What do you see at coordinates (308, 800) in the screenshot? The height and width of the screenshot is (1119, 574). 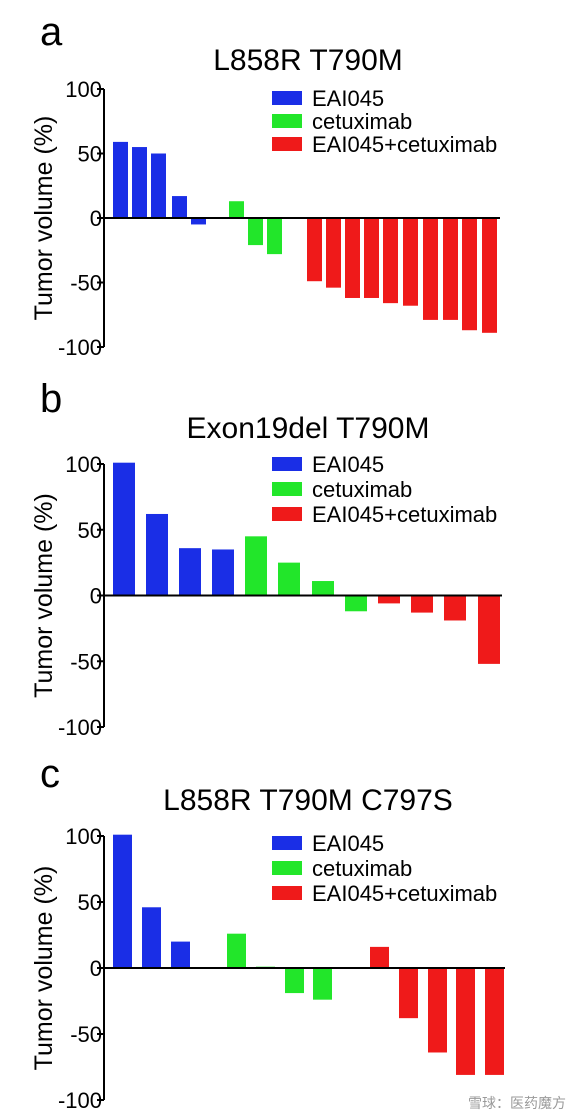 I see `chart-title: L858R T790M C797S` at bounding box center [308, 800].